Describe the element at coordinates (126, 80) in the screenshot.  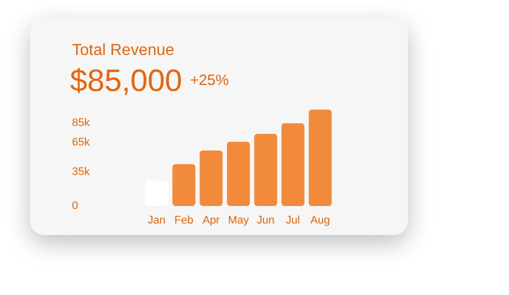
I see `text: $85,000` at that location.